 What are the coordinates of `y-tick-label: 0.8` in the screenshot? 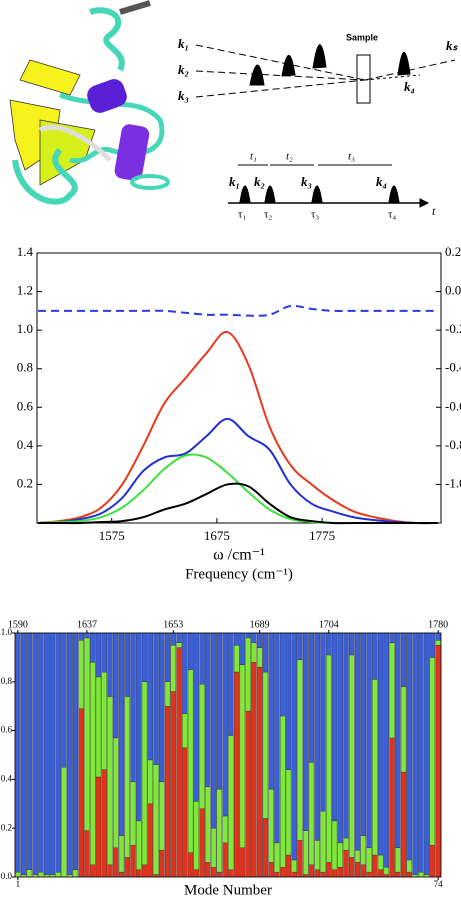 It's located at (25, 367).